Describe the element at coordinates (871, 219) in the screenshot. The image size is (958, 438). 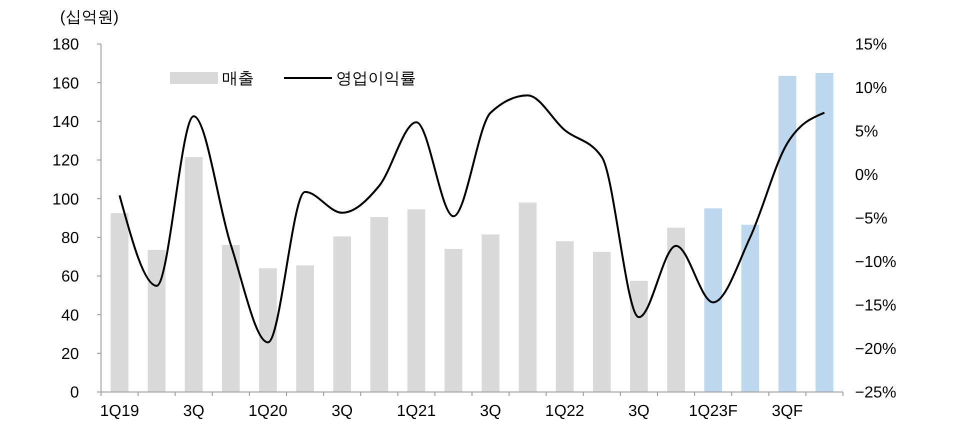
I see `y2-tick-label: −5%` at that location.